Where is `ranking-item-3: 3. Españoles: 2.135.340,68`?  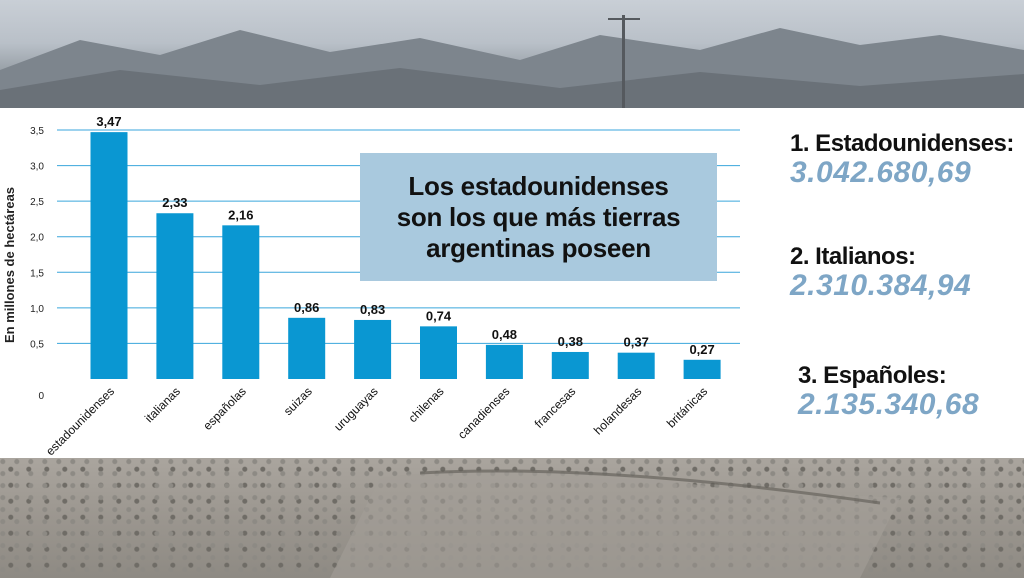
ranking-item-3: 3. Españoles: 2.135.340,68 is located at coordinates (888, 392).